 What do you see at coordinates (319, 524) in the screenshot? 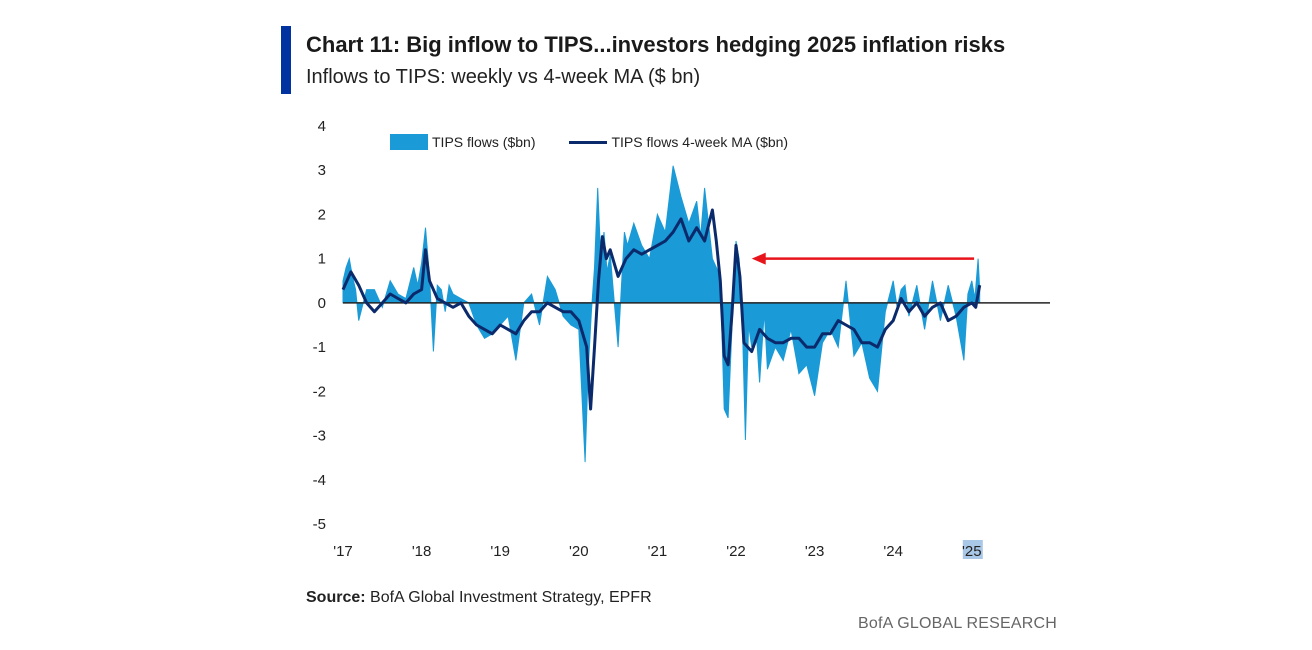
I see `y-tick-label: -5` at bounding box center [319, 524].